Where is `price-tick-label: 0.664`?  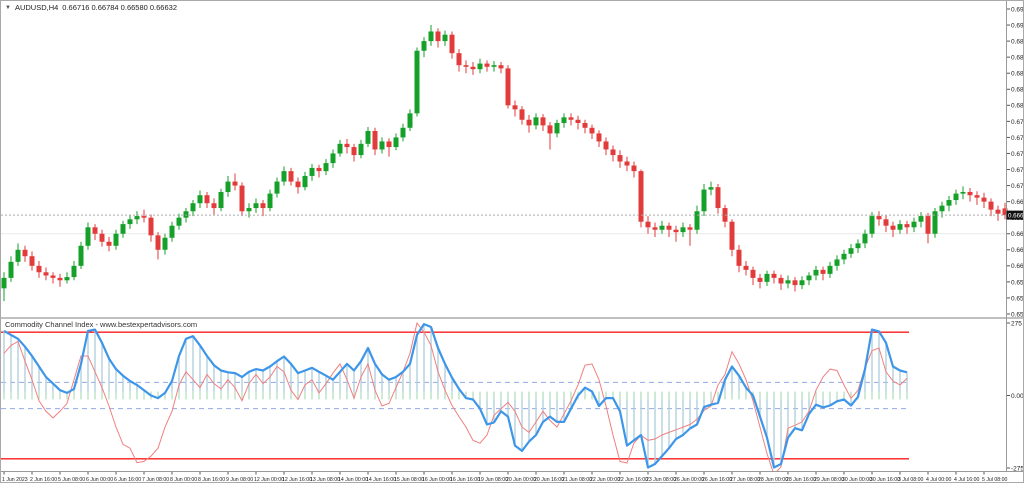 price-tick-label: 0.664 is located at coordinates (1017, 234).